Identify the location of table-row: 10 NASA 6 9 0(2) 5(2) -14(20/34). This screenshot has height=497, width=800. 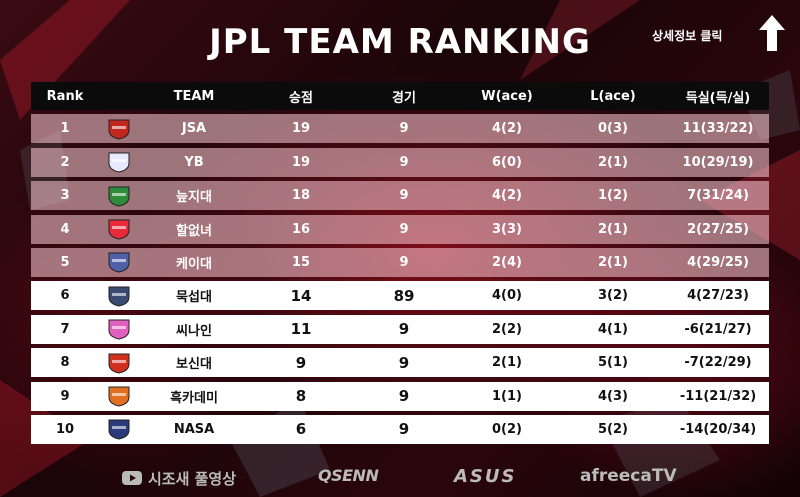
(400, 429).